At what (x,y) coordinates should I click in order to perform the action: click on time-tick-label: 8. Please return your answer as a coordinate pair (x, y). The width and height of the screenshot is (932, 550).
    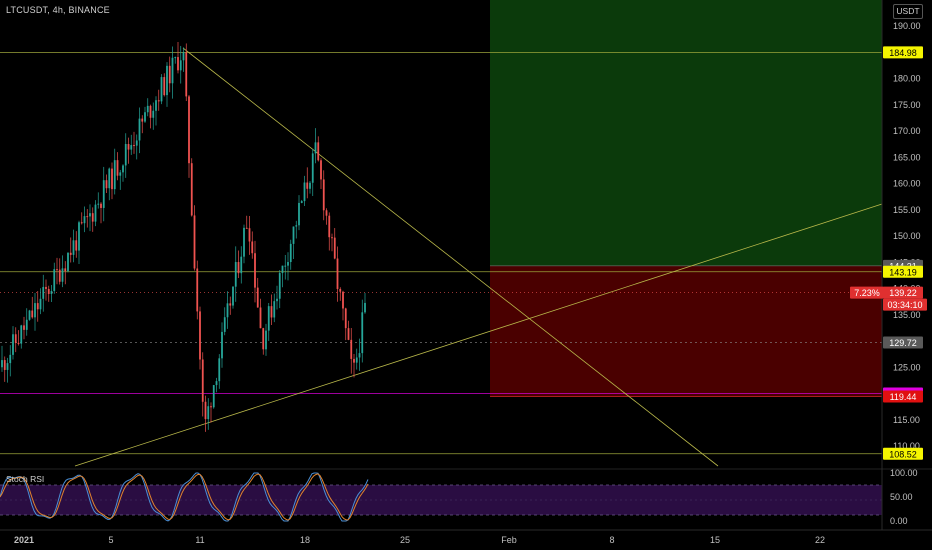
    Looking at the image, I should click on (611, 540).